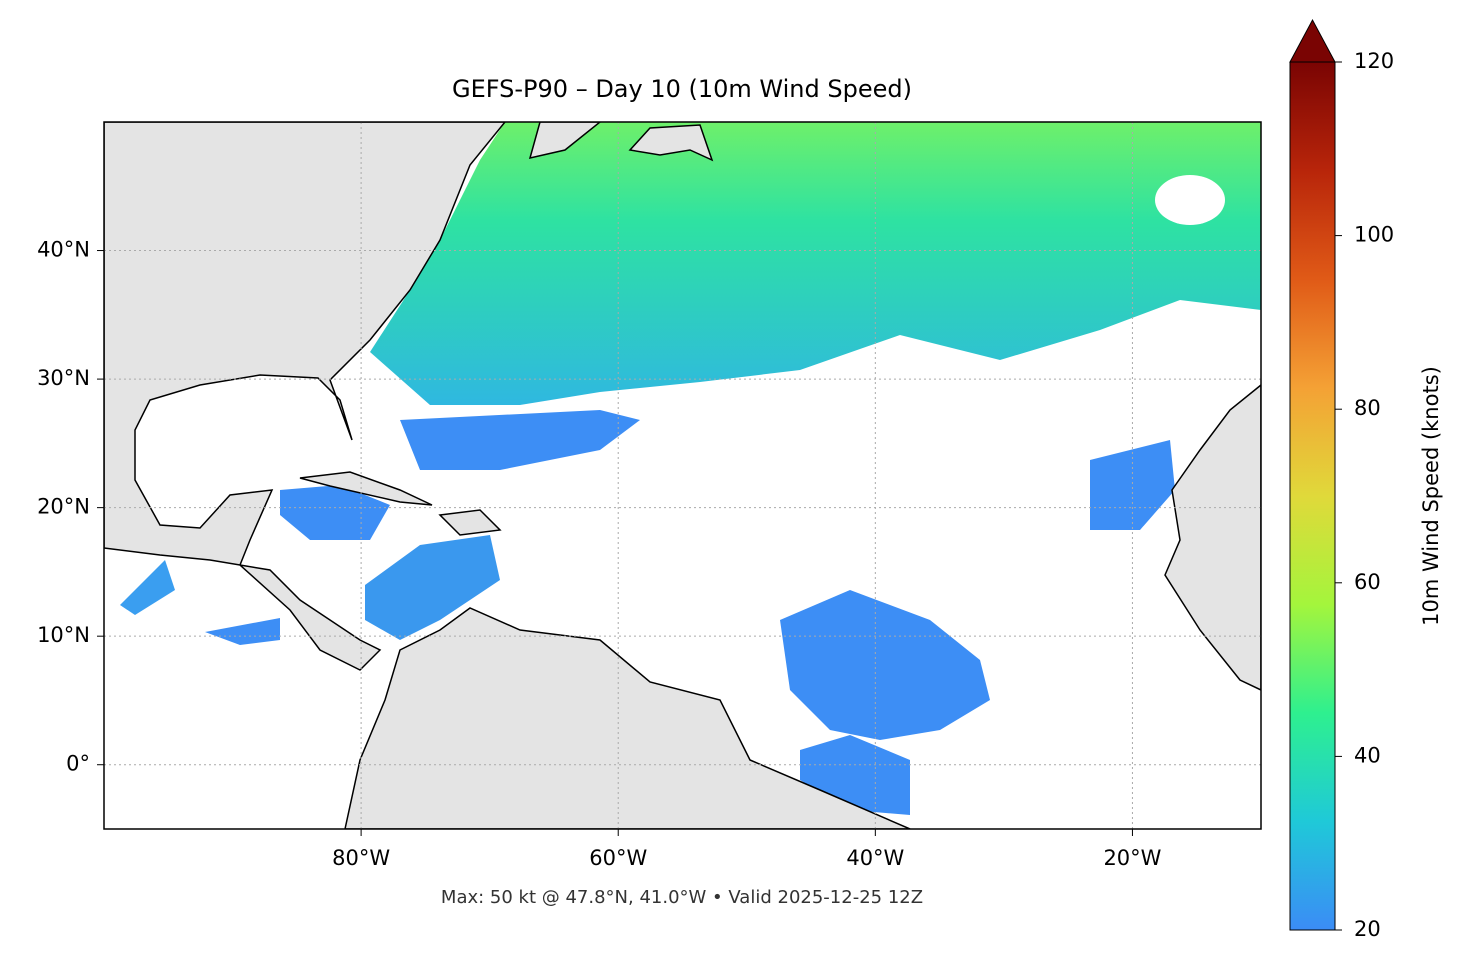  Describe the element at coordinates (361, 858) in the screenshot. I see `x-tick-label: 80°W` at that location.